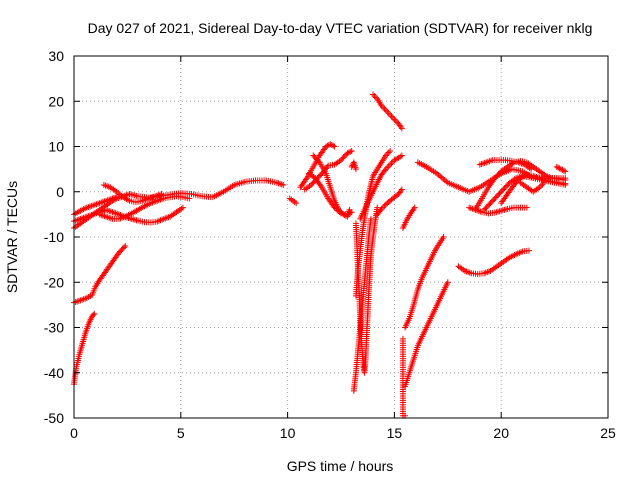 The height and width of the screenshot is (480, 640). I want to click on y-tick-label: -40, so click(54, 373).